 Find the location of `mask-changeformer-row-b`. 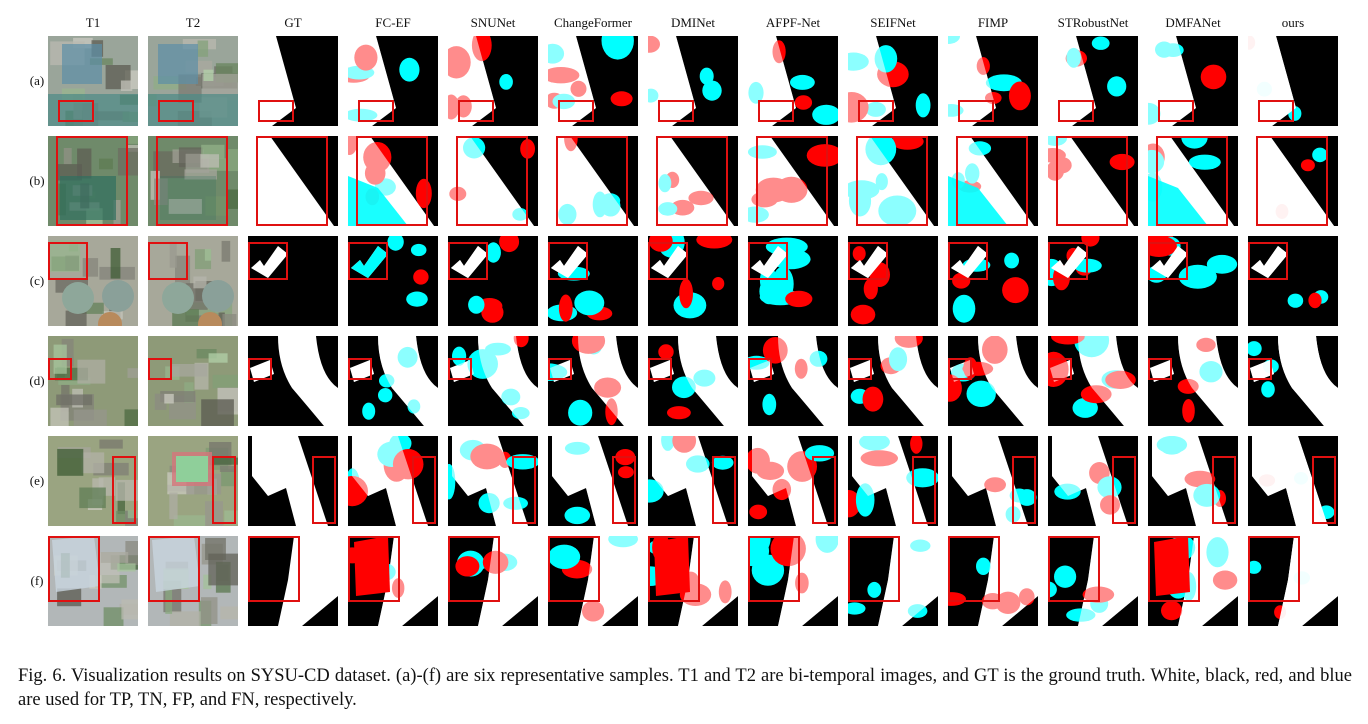

mask-changeformer-row-b is located at coordinates (593, 181).